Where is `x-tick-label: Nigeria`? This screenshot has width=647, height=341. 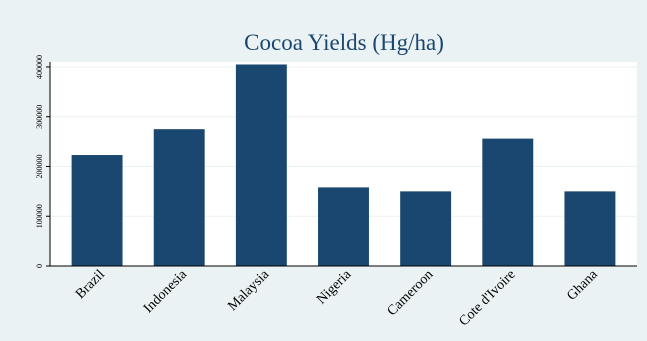
x-tick-label: Nigeria is located at coordinates (334, 287).